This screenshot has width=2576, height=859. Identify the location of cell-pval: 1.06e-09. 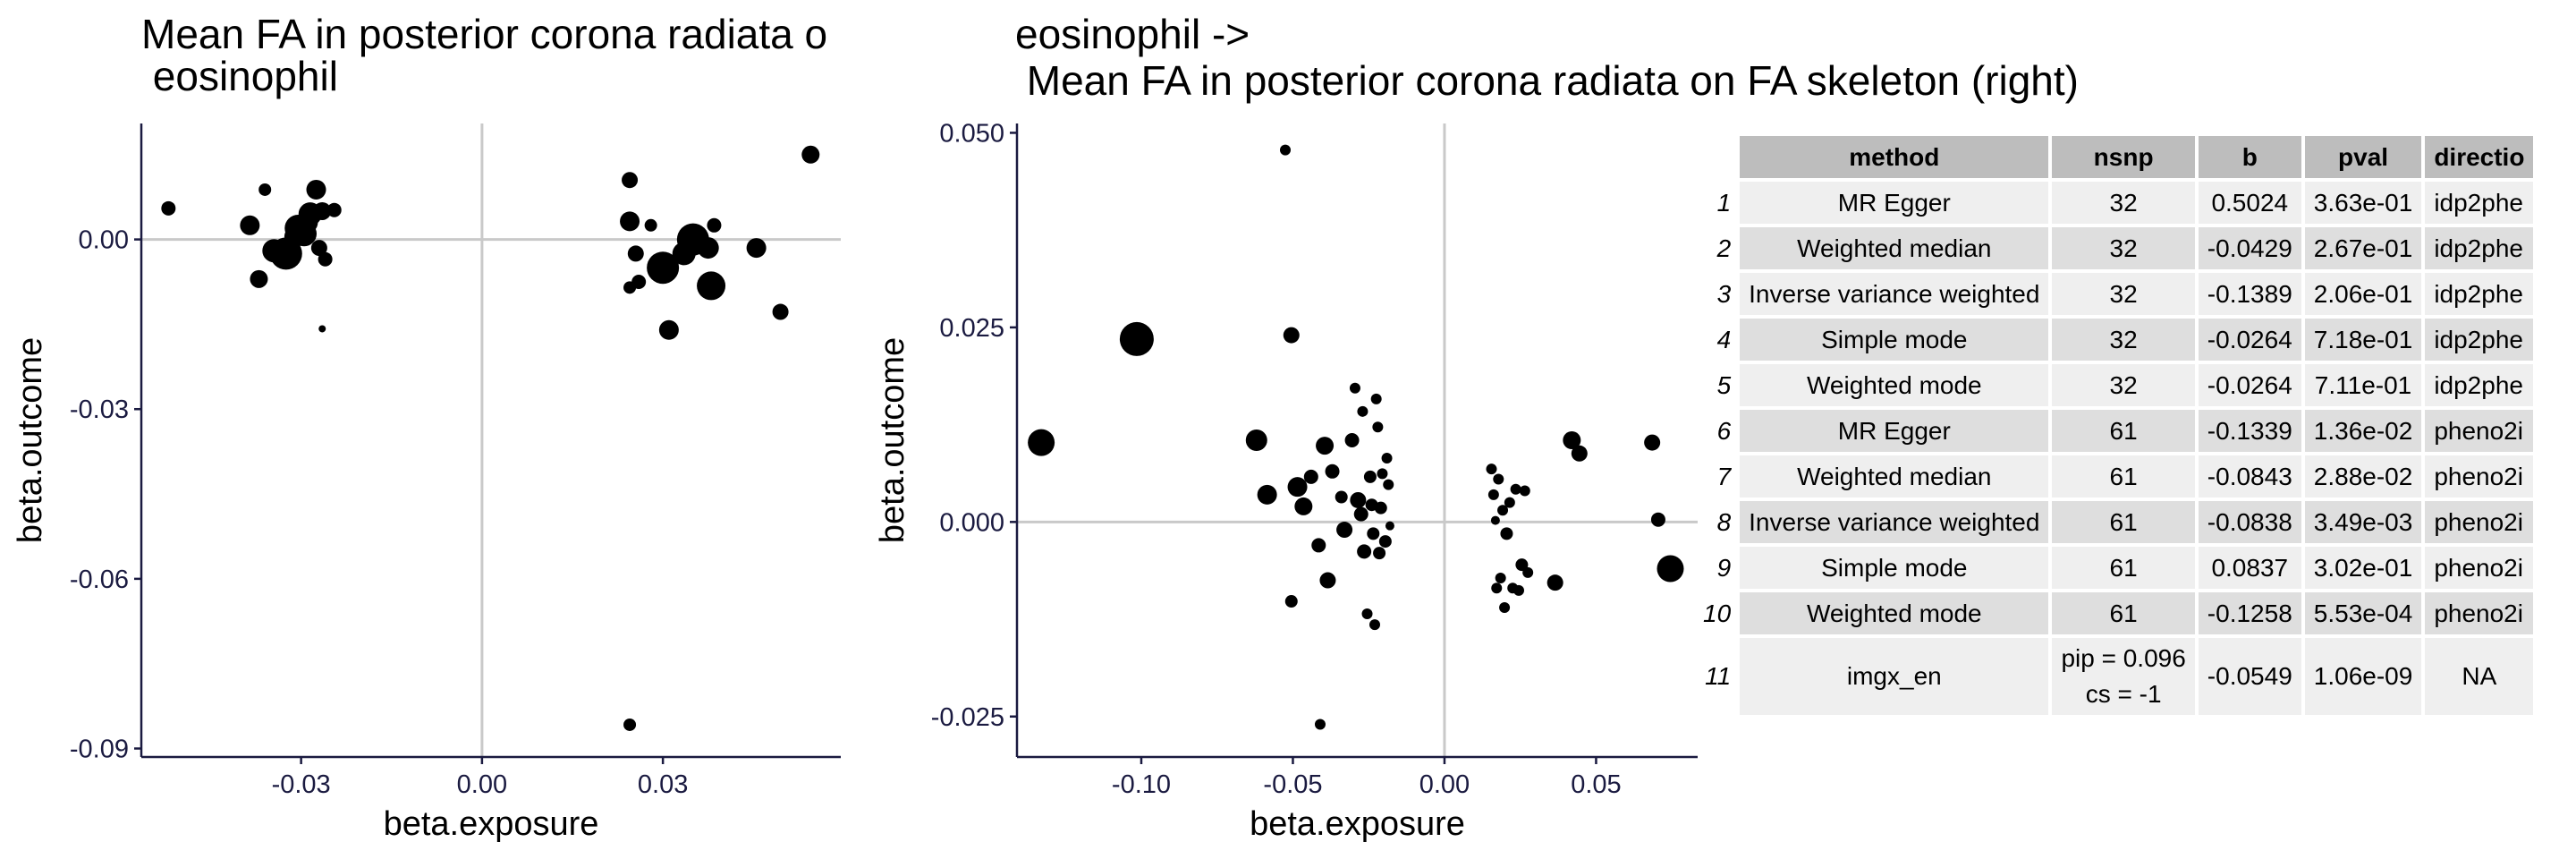
(2363, 676).